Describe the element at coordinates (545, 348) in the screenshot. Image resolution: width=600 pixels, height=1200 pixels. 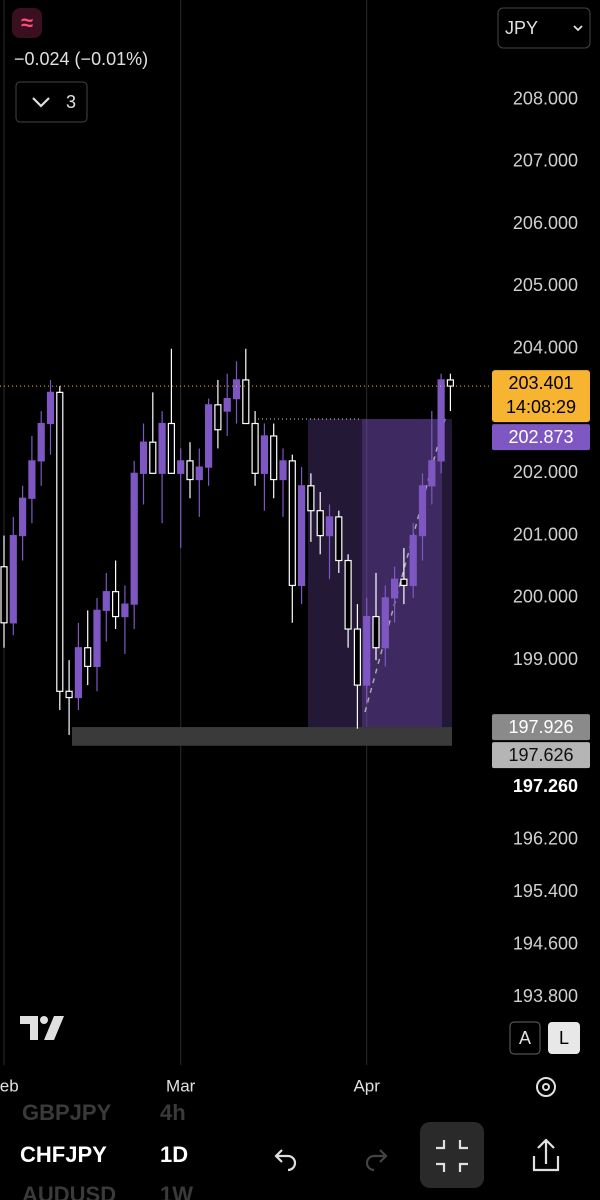
I see `y-tick-label: 204.000` at that location.